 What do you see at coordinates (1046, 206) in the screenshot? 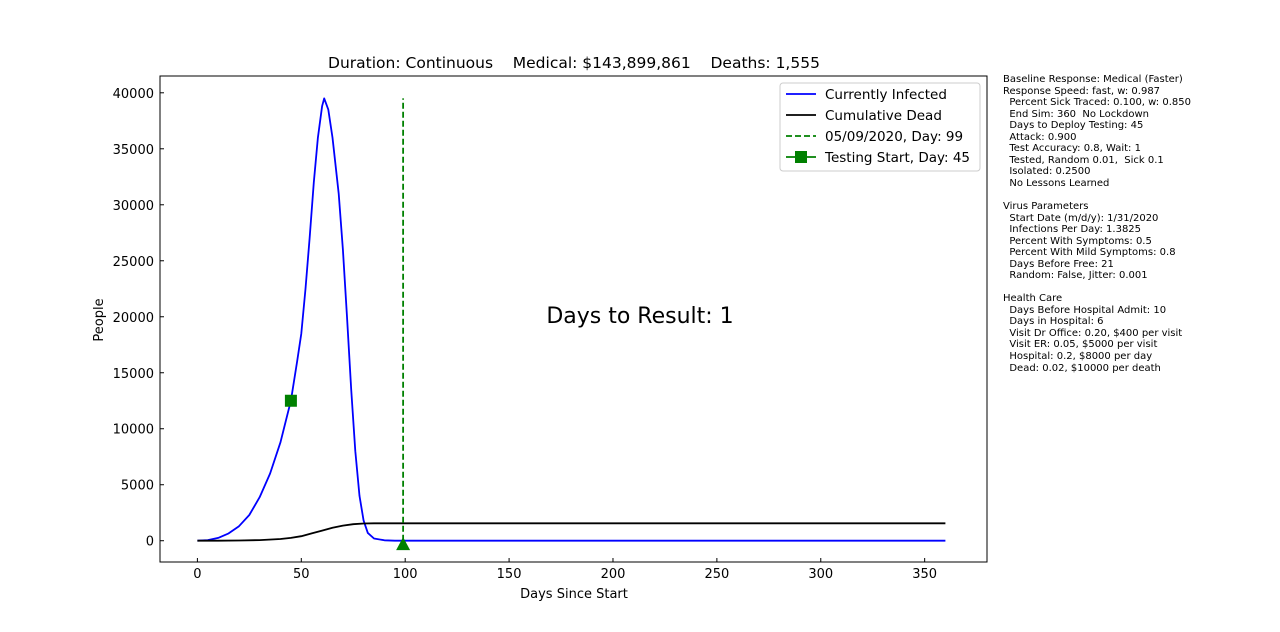
I see `parameter-line: Virus Parameters` at bounding box center [1046, 206].